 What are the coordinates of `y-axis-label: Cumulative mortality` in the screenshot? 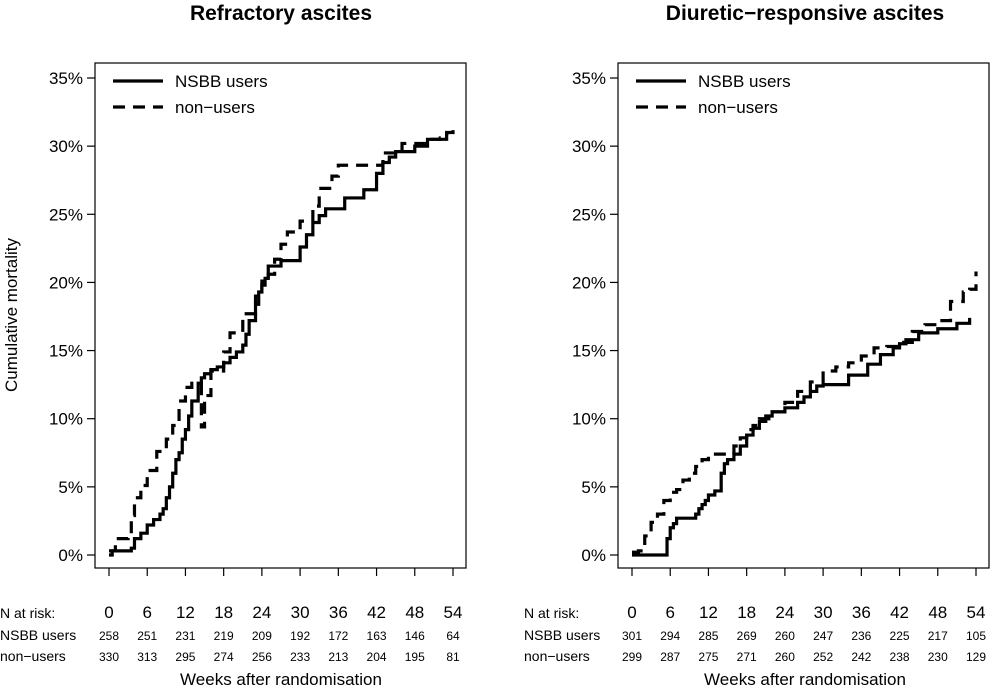 It's located at (11, 315).